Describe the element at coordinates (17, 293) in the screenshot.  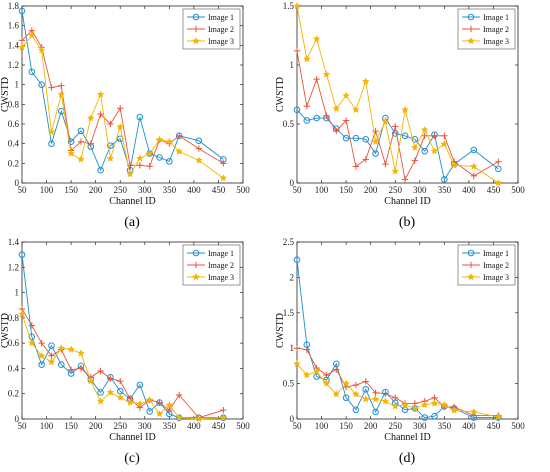
I see `y-tick-label: 1` at that location.